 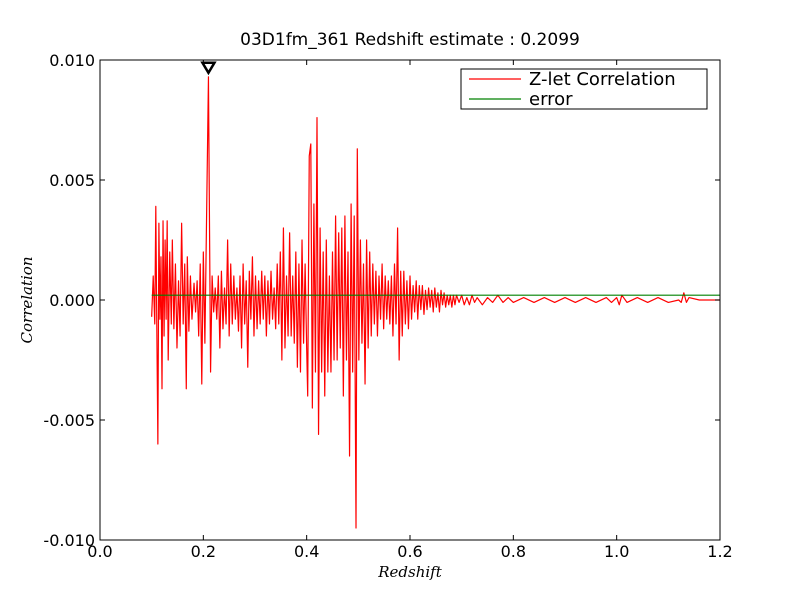 What do you see at coordinates (409, 572) in the screenshot?
I see `x-axis-label: Redshift` at bounding box center [409, 572].